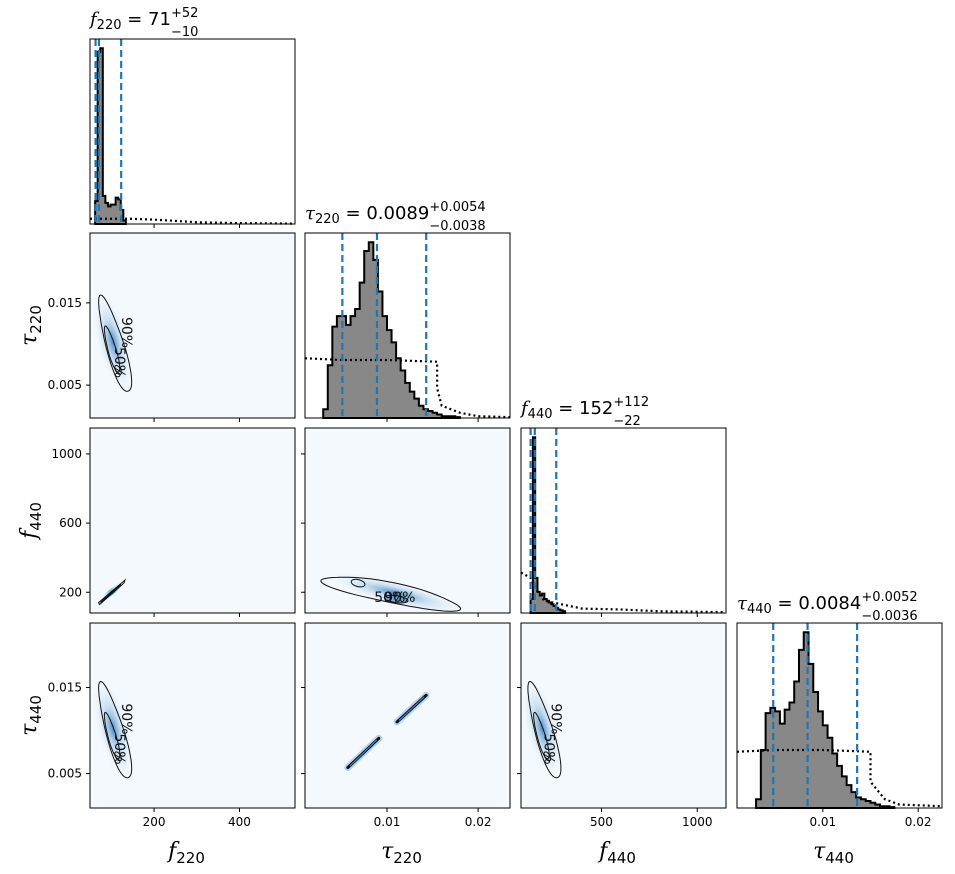  Describe the element at coordinates (239, 822) in the screenshot. I see `xtick-label-f220-1: 400` at that location.